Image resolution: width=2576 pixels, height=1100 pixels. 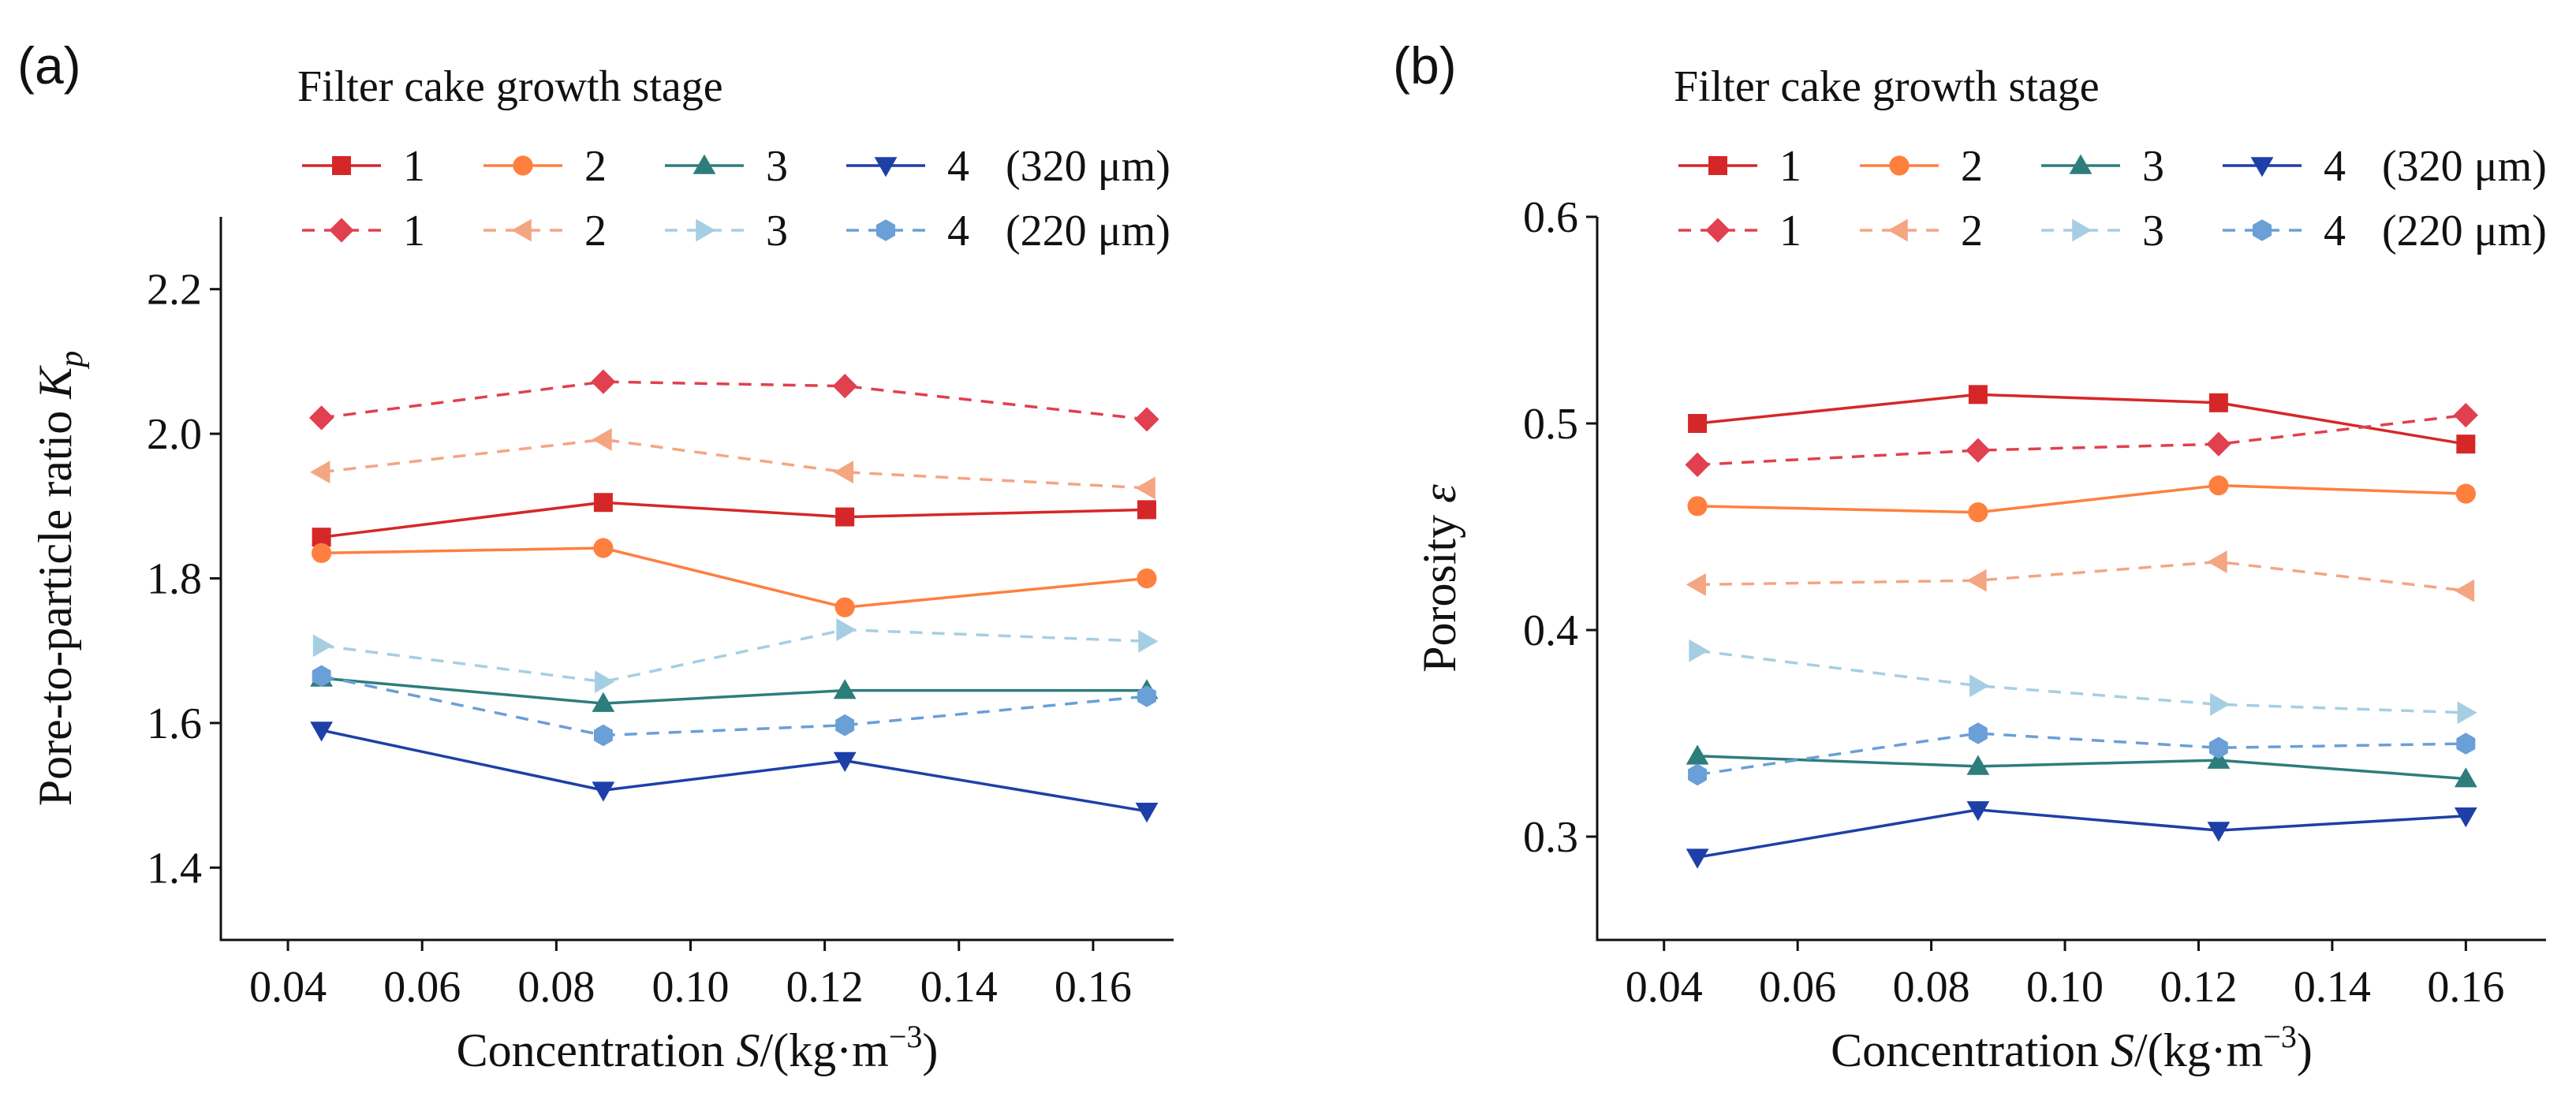 What do you see at coordinates (2072, 1047) in the screenshot?
I see `x-axis-title: Concentration S/(kg·m−3)` at bounding box center [2072, 1047].